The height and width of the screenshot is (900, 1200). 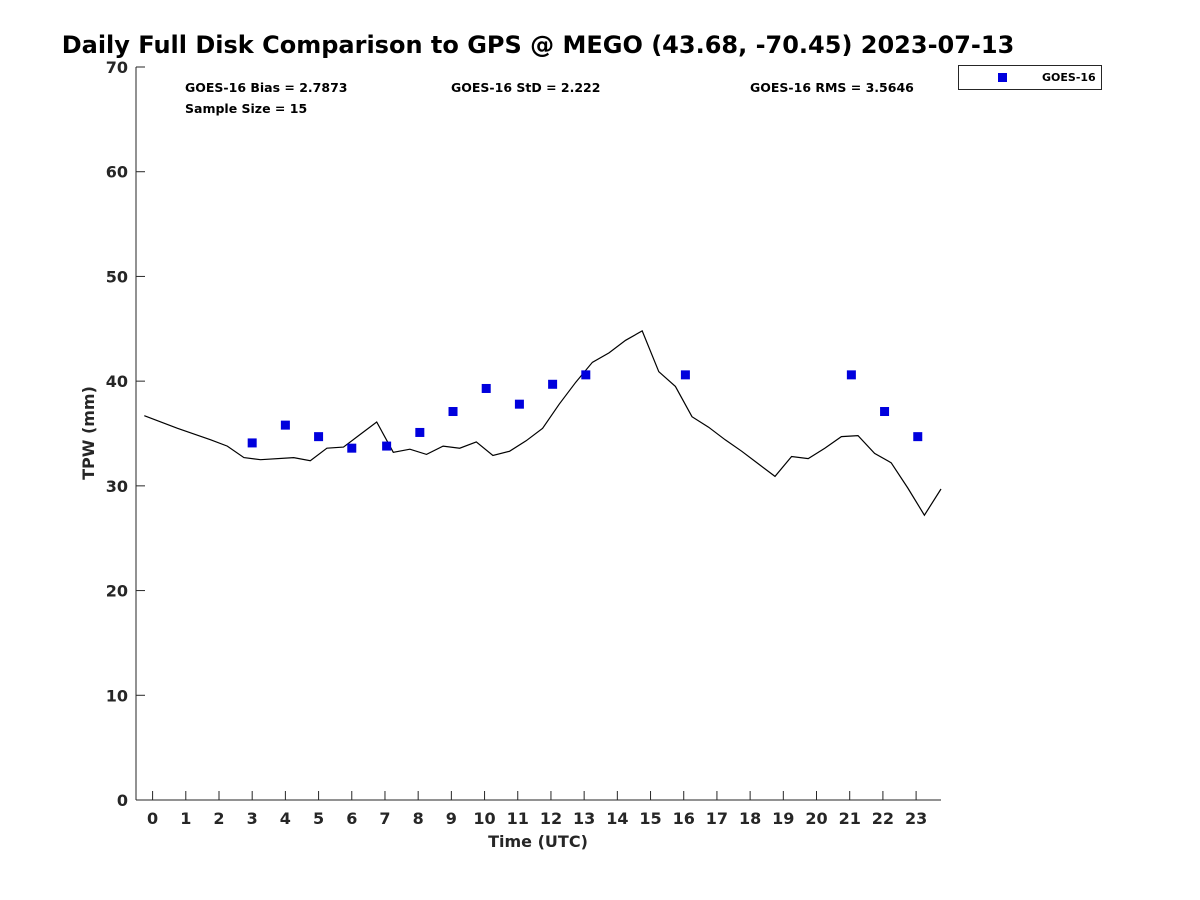 What do you see at coordinates (185, 818) in the screenshot?
I see `x-tick-label: 1` at bounding box center [185, 818].